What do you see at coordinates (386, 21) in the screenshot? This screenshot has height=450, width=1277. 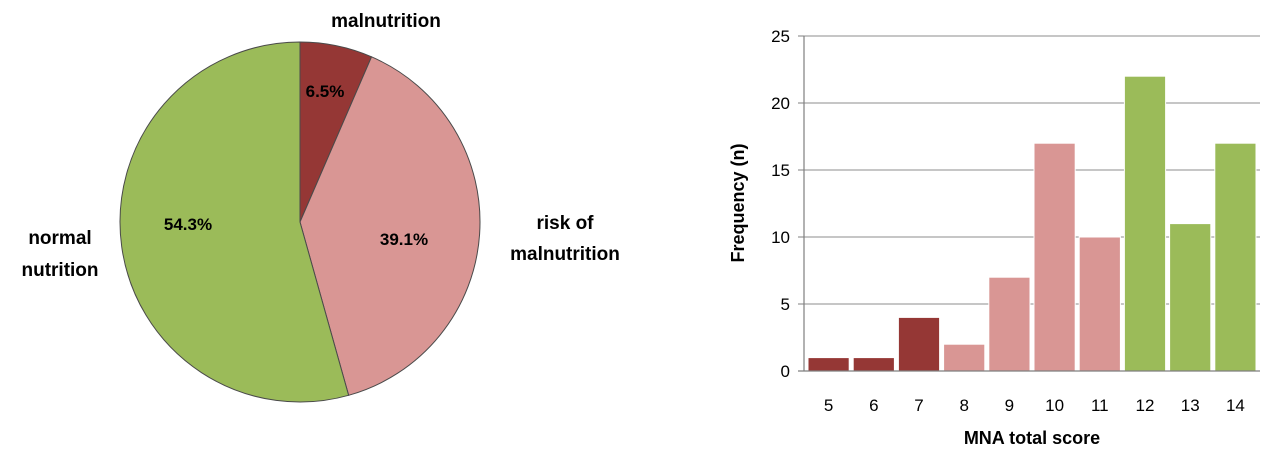 I see `pie-label-malnutrition: malnutrition` at bounding box center [386, 21].